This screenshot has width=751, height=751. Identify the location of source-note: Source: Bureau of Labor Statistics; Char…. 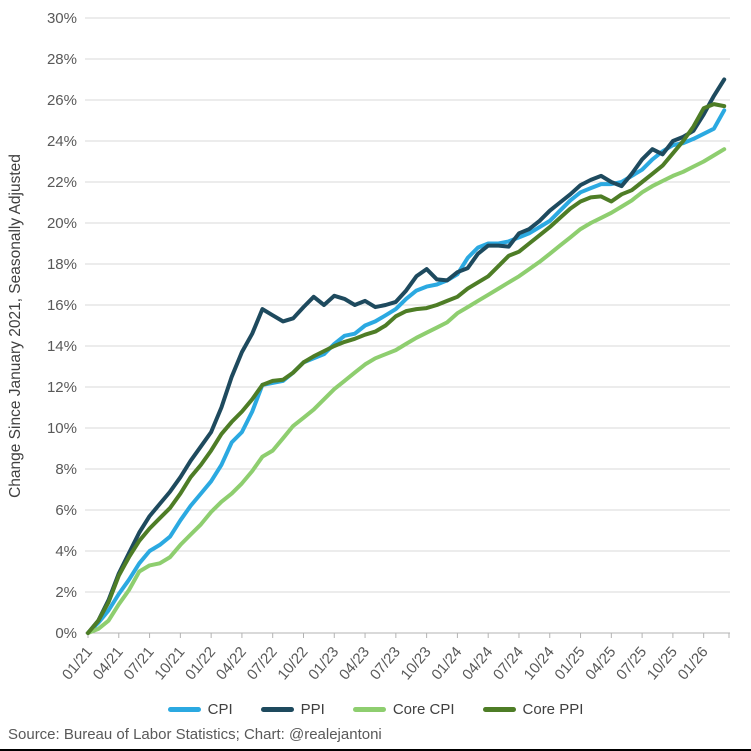
(195, 734).